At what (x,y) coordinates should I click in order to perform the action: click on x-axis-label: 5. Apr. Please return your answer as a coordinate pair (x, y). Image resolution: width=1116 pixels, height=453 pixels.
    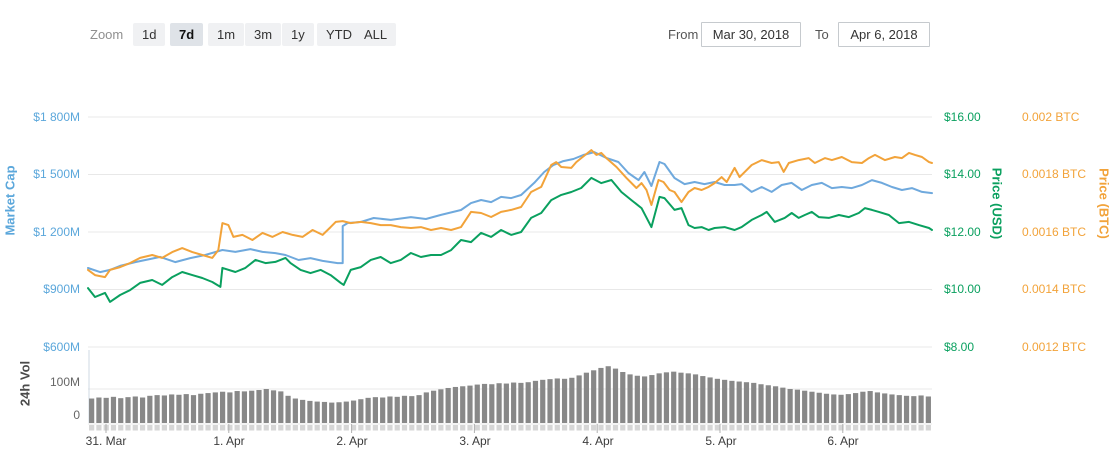
    Looking at the image, I should click on (721, 441).